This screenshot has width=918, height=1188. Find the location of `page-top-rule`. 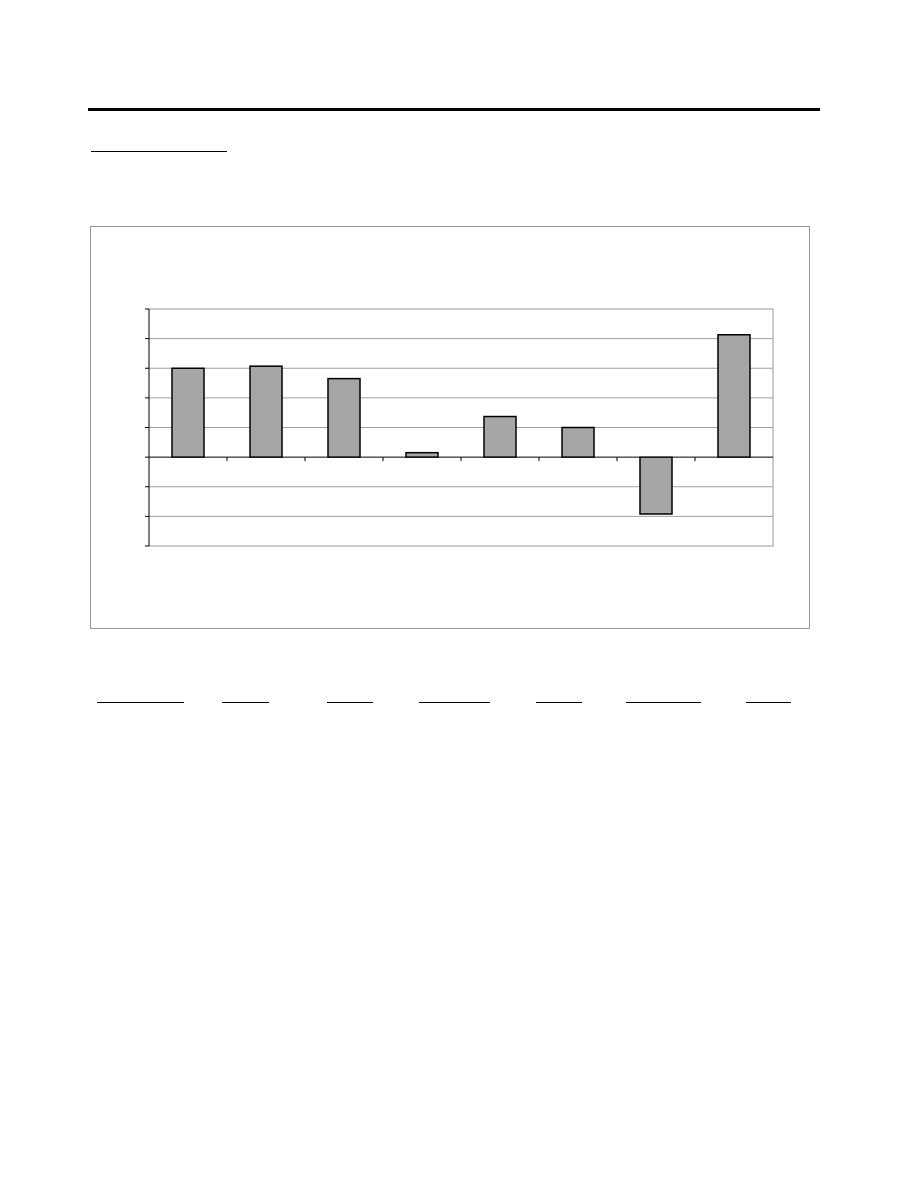

page-top-rule is located at coordinates (454, 109).